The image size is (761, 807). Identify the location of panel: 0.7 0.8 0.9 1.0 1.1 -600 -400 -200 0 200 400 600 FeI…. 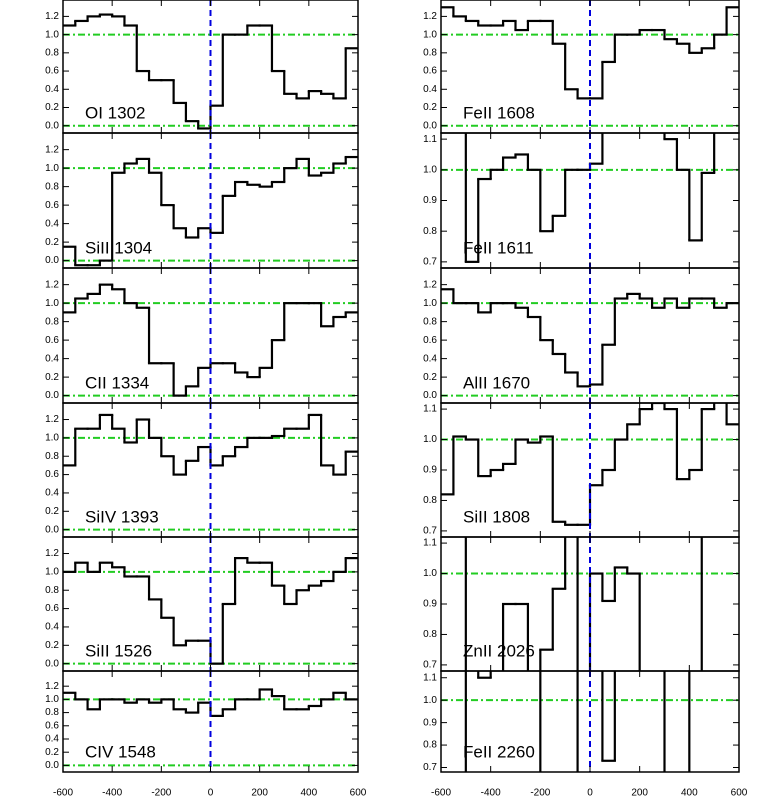
(585, 734).